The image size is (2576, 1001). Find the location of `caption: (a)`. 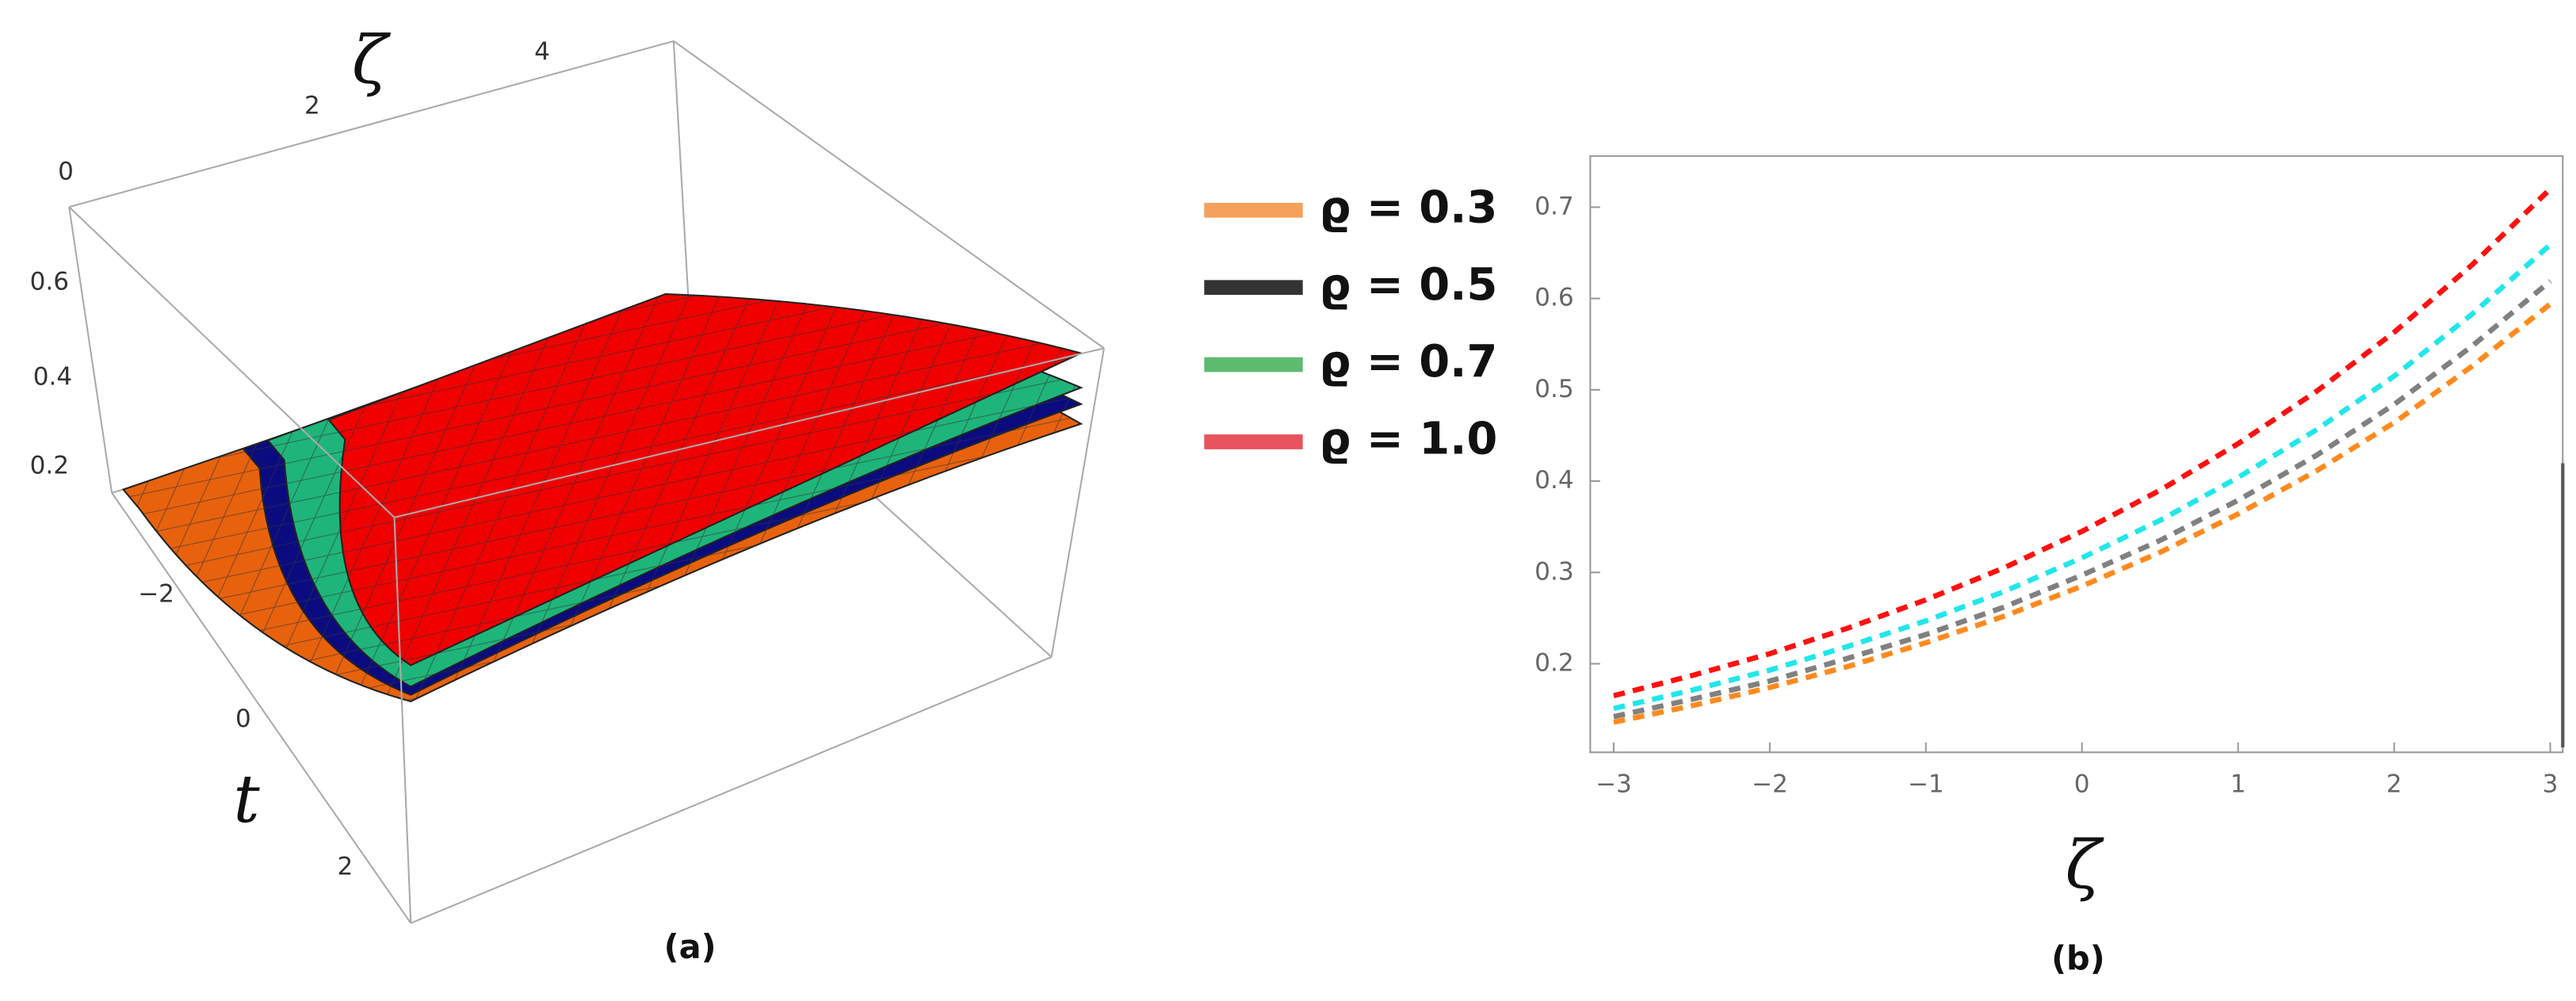

caption: (a) is located at coordinates (690, 947).